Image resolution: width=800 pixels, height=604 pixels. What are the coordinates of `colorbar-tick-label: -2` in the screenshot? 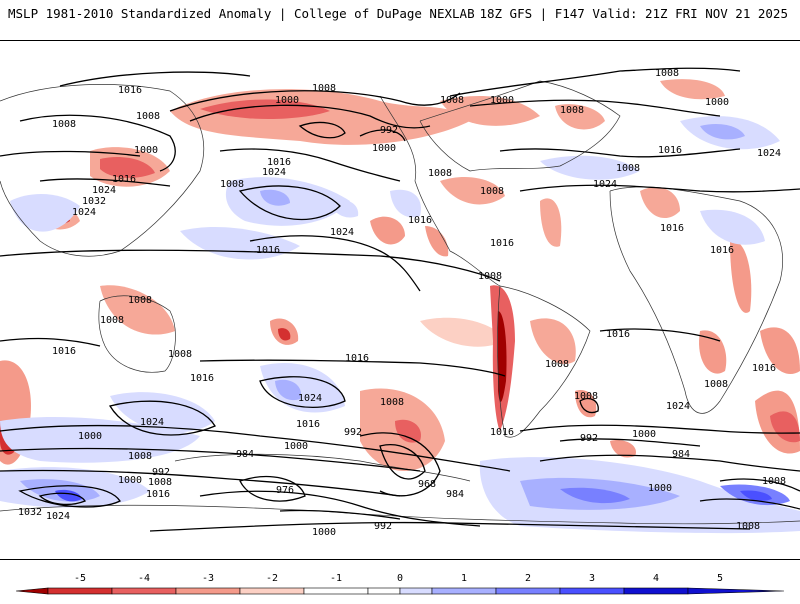 It's located at (272, 578).